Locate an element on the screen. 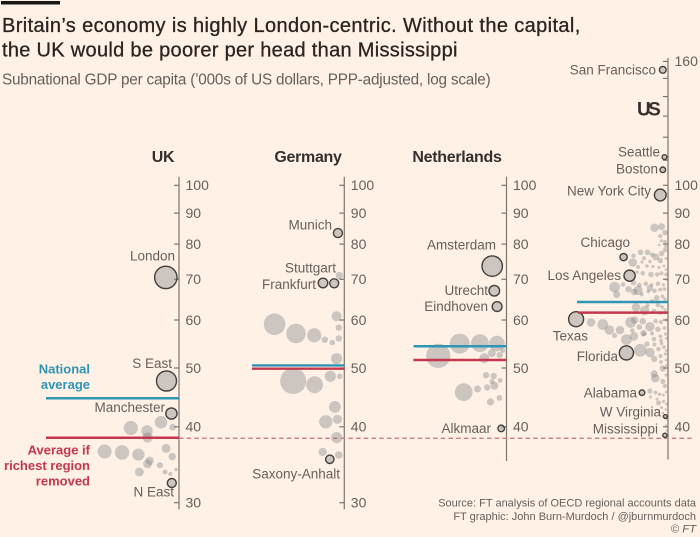 The height and width of the screenshot is (537, 700). svg-text: © FT is located at coordinates (684, 530).